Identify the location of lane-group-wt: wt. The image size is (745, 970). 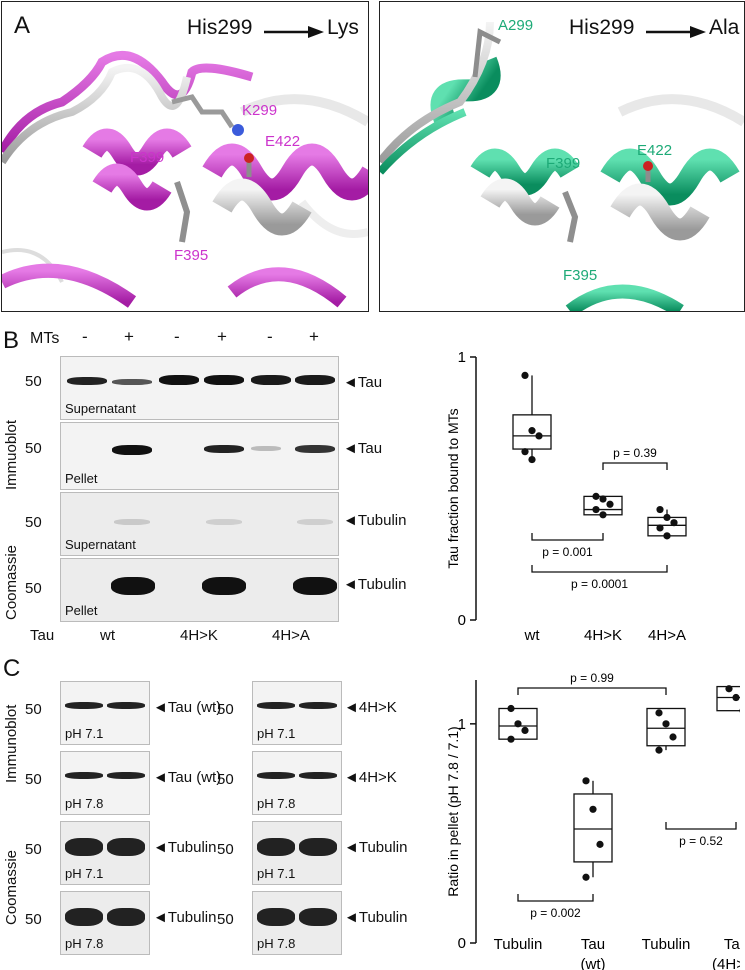
(107, 635).